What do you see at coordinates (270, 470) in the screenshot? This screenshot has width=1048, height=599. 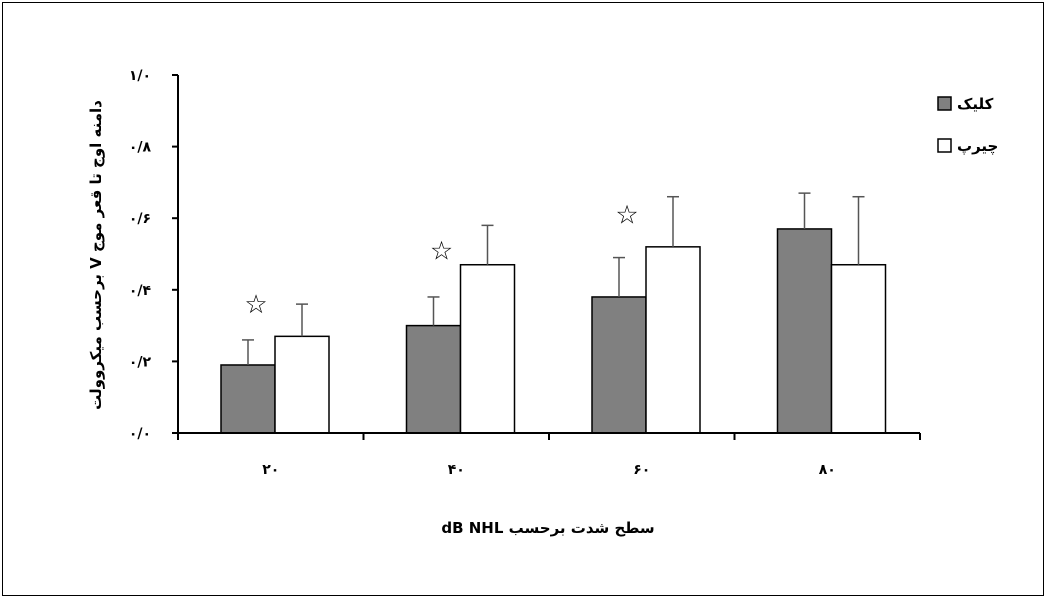 I see `x-tick-label: ۲۰` at bounding box center [270, 470].